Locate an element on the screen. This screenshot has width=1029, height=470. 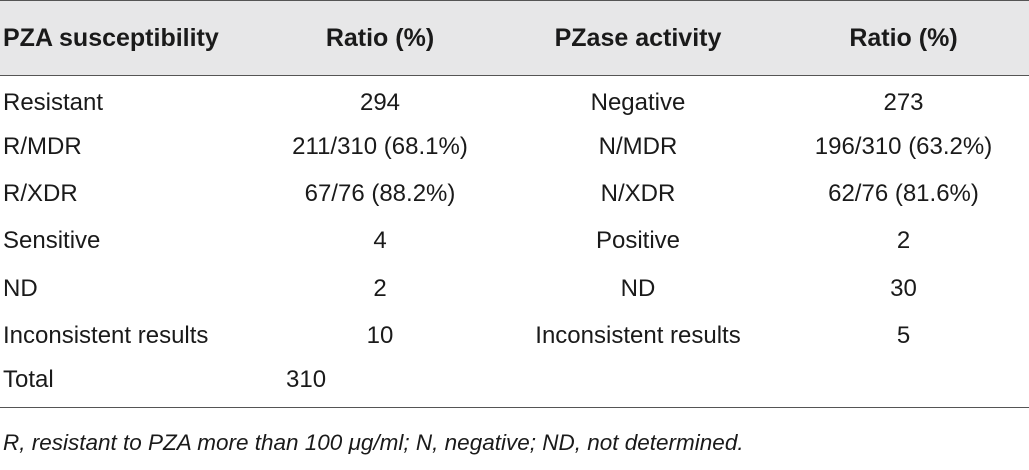
table-row: Resistant 294 Negative 273 is located at coordinates (514, 99).